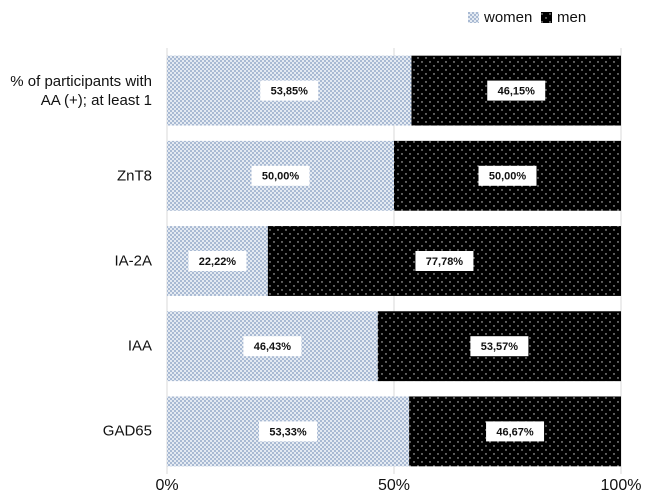  I want to click on value-label: 46,43%, so click(273, 347).